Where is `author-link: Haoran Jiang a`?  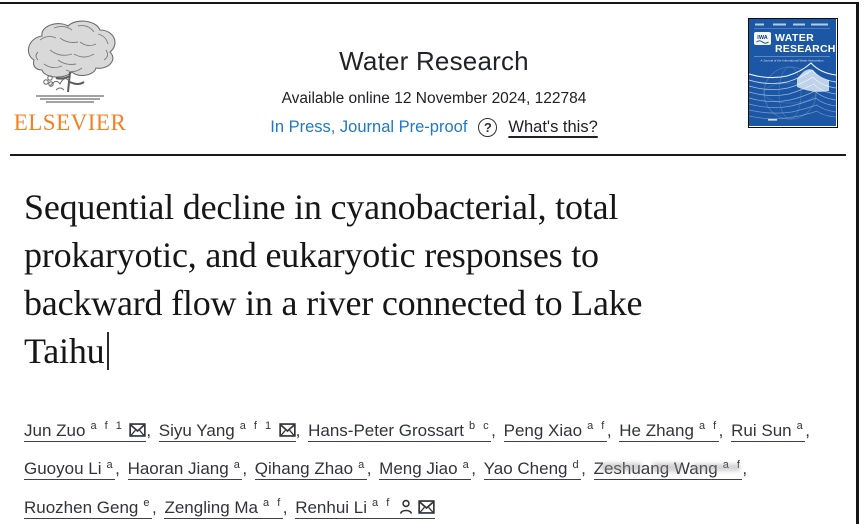
author-link: Haoran Jiang a is located at coordinates (185, 469).